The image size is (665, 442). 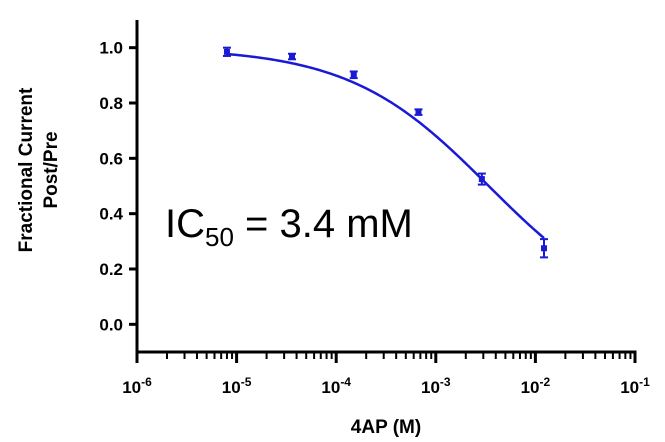 I want to click on x-tick-label: 10⁻³, so click(x=436, y=386).